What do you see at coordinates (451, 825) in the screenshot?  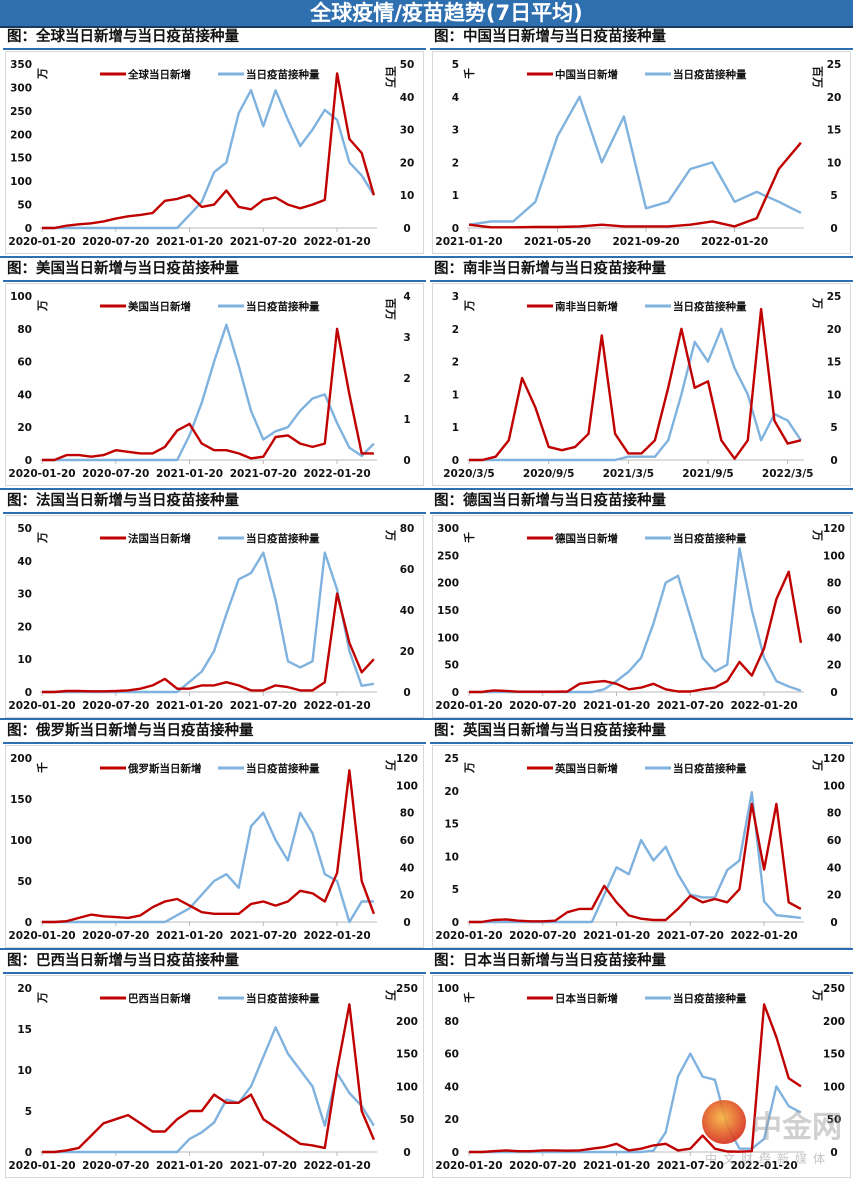 I see `left-tick-label: 15` at bounding box center [451, 825].